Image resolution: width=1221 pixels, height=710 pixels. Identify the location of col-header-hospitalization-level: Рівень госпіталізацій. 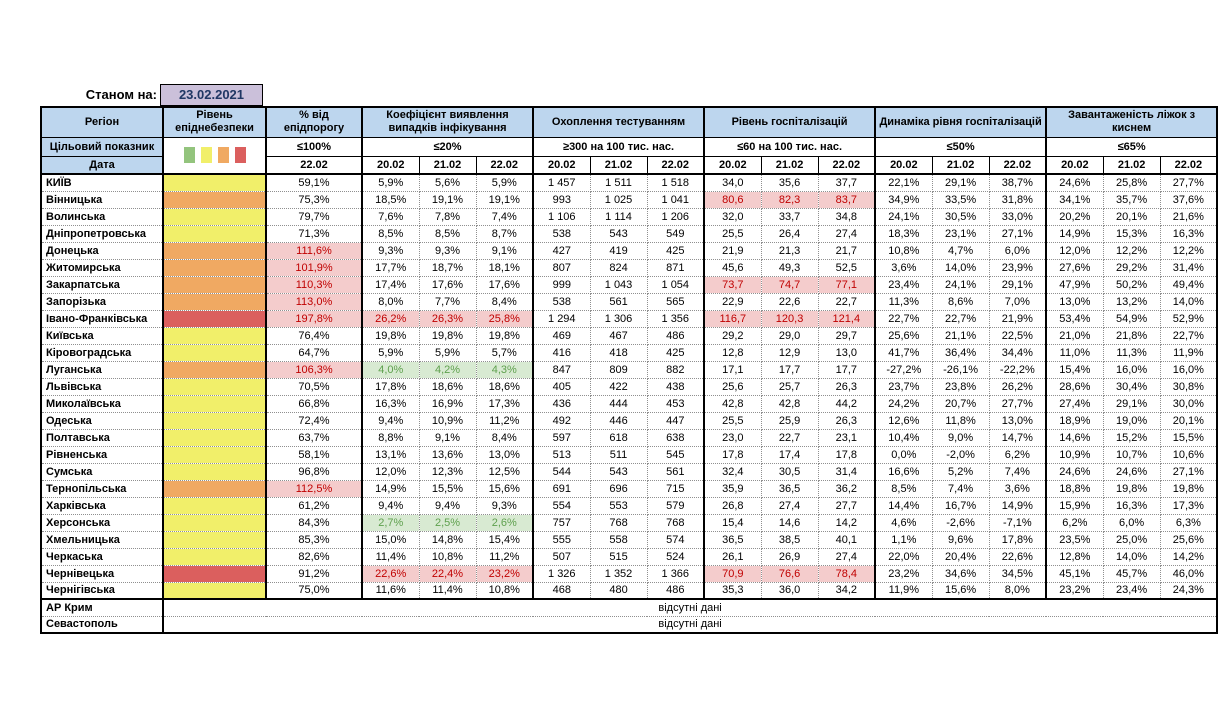
(789, 122).